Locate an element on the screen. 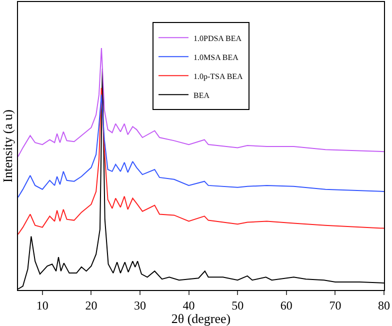 Image resolution: width=392 pixels, height=326 pixels. legend-label: 1.0PDSA BEA is located at coordinates (218, 38).